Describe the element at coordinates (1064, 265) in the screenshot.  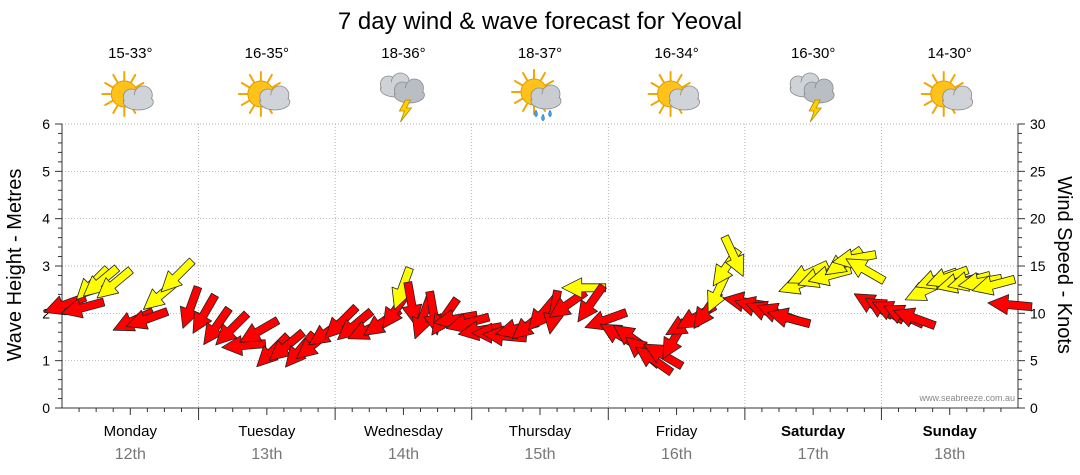
I see `right-axis-title: Wind Speed - Knots` at that location.